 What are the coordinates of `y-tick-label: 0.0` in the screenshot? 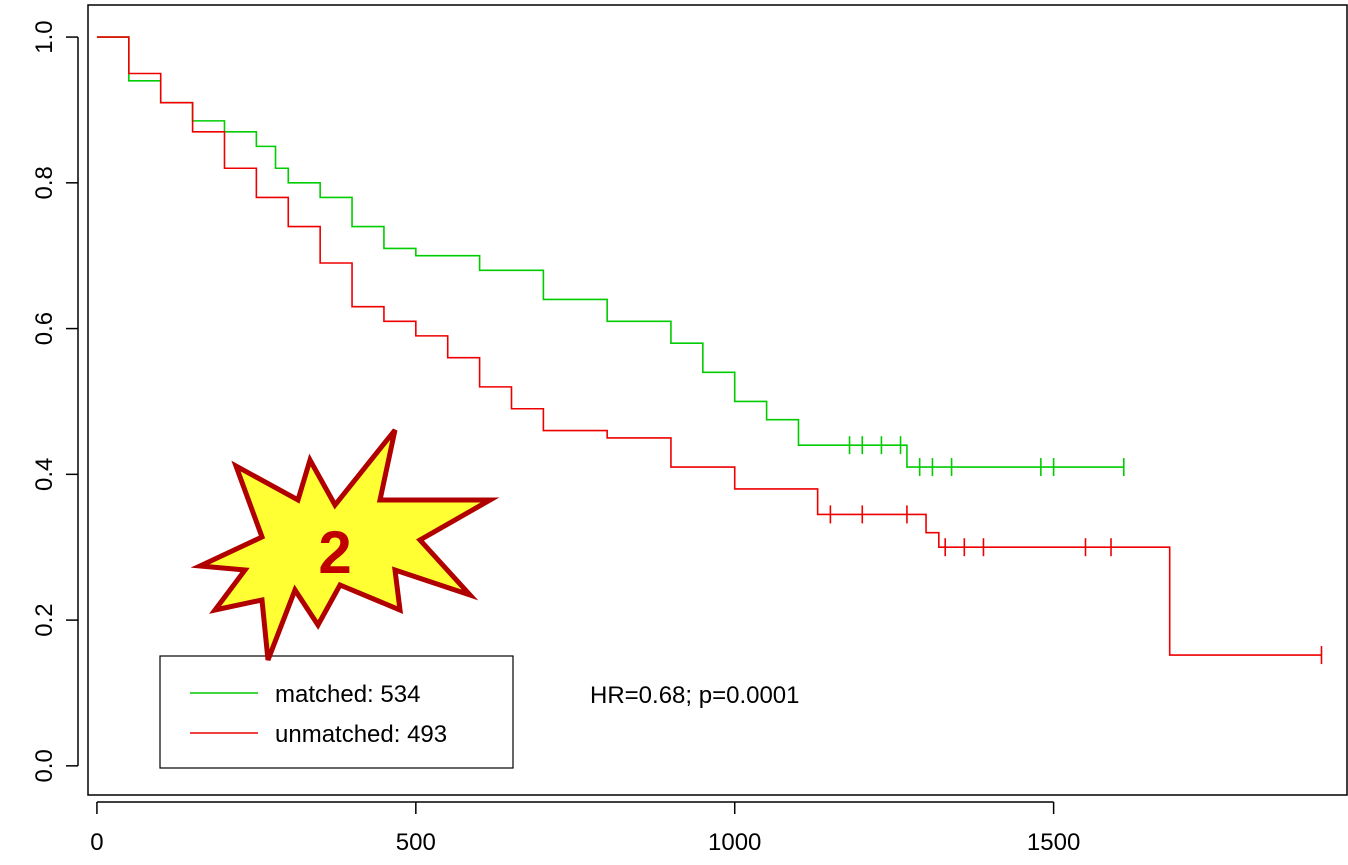 It's located at (44, 765).